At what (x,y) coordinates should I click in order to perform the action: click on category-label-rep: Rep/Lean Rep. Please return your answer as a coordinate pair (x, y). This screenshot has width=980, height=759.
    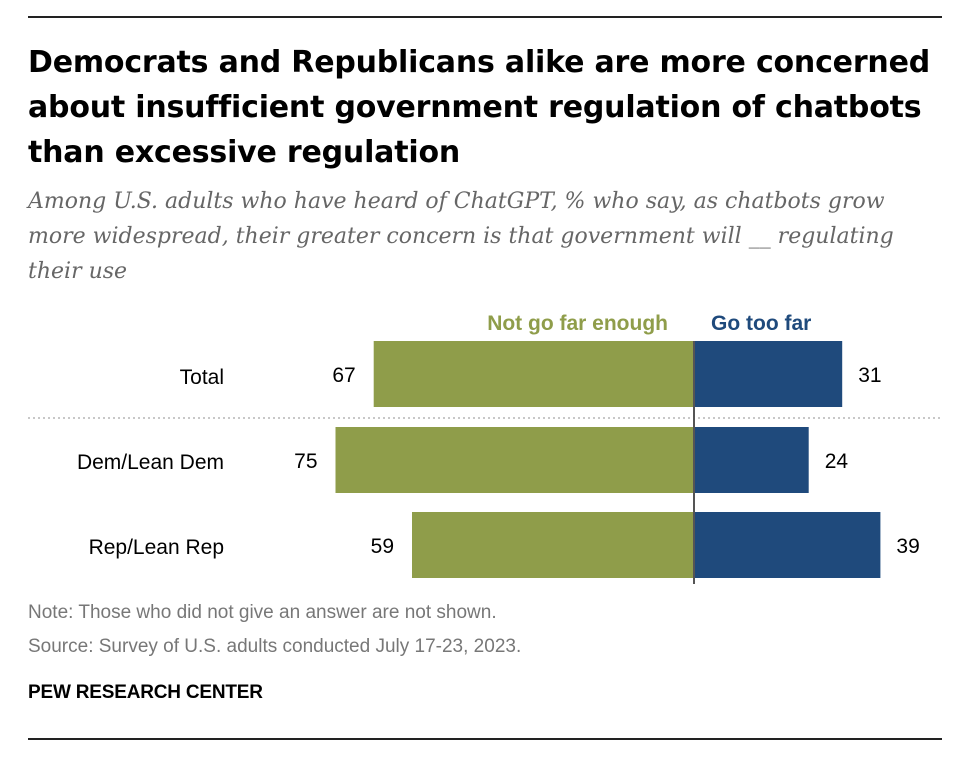
    Looking at the image, I should click on (156, 547).